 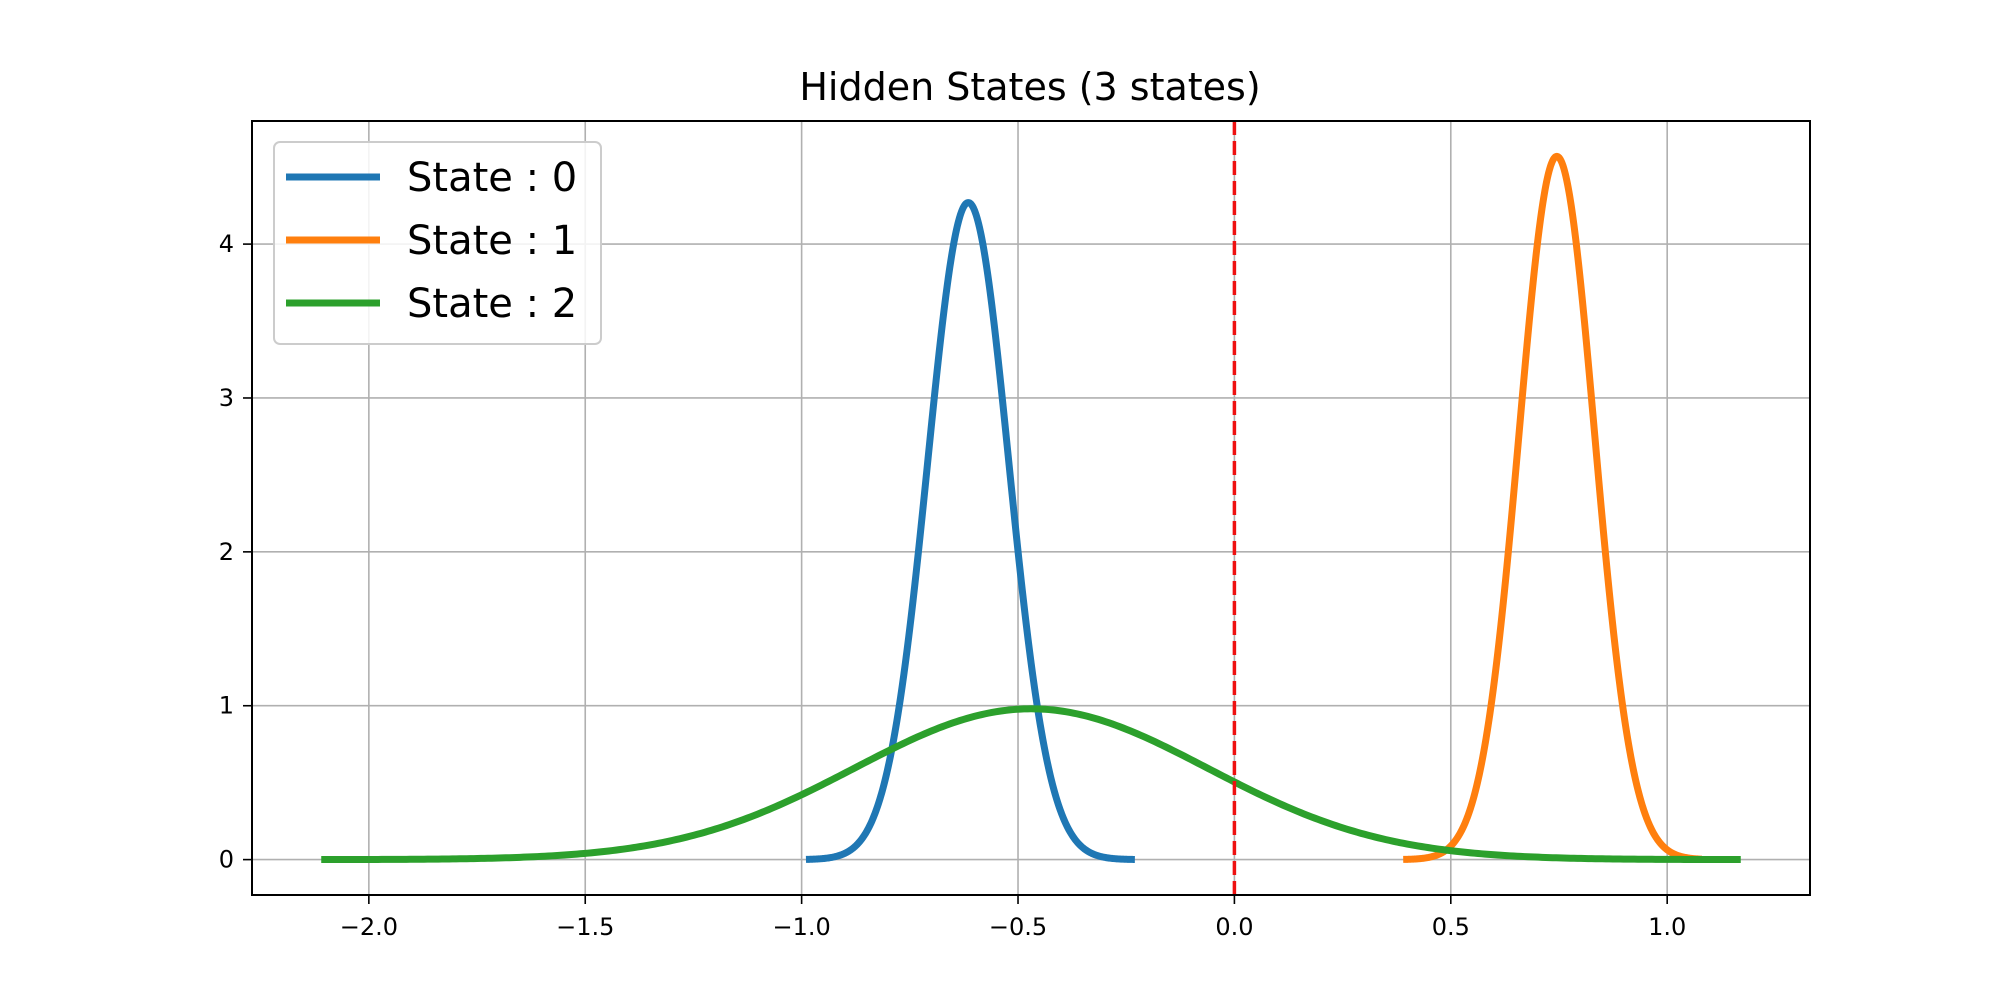 What do you see at coordinates (1234, 927) in the screenshot?
I see `x-tick-label: 0.0` at bounding box center [1234, 927].